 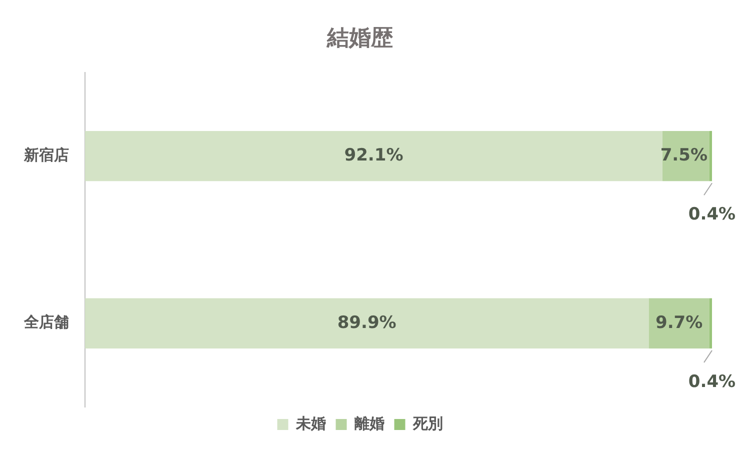 What do you see at coordinates (46, 155) in the screenshot?
I see `y-tick-label: 新宿店` at bounding box center [46, 155].